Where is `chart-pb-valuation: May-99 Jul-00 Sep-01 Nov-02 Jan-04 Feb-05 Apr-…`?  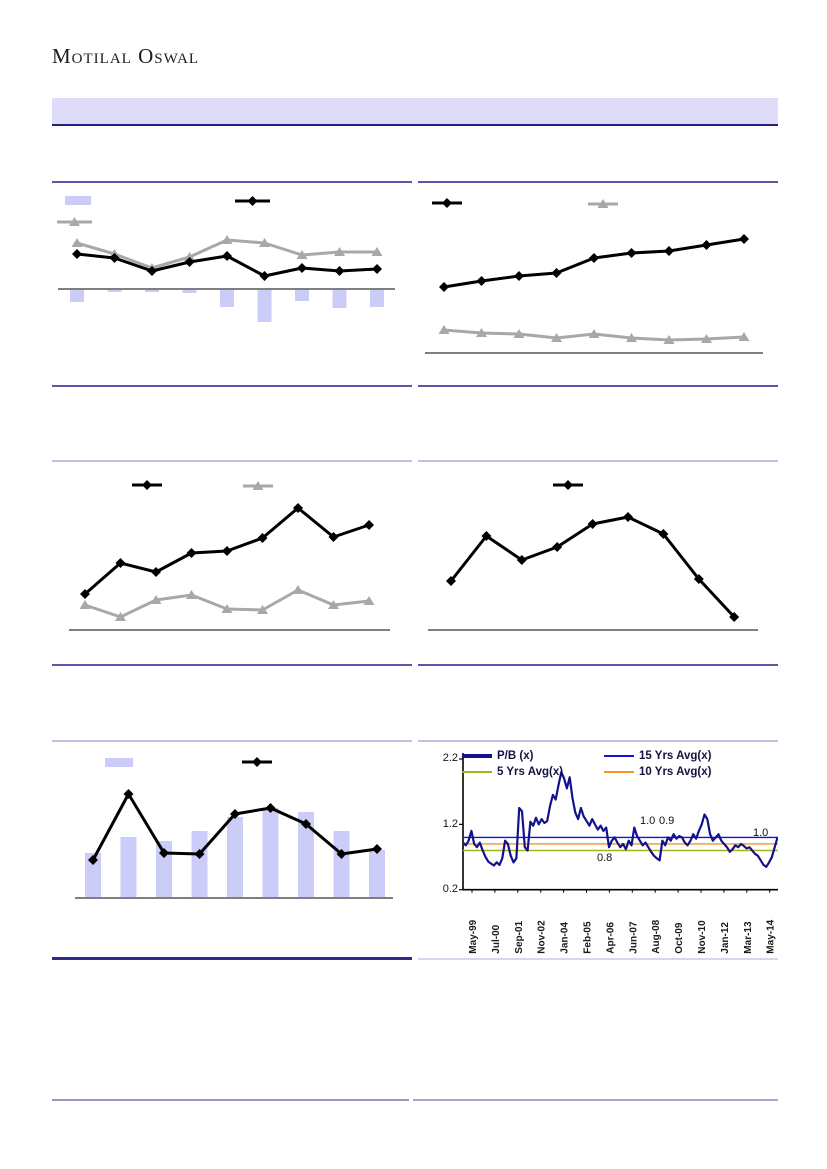 chart-pb-valuation: May-99 Jul-00 Sep-01 Nov-02 Jan-04 Feb-05 Apr-… is located at coordinates (598, 850).